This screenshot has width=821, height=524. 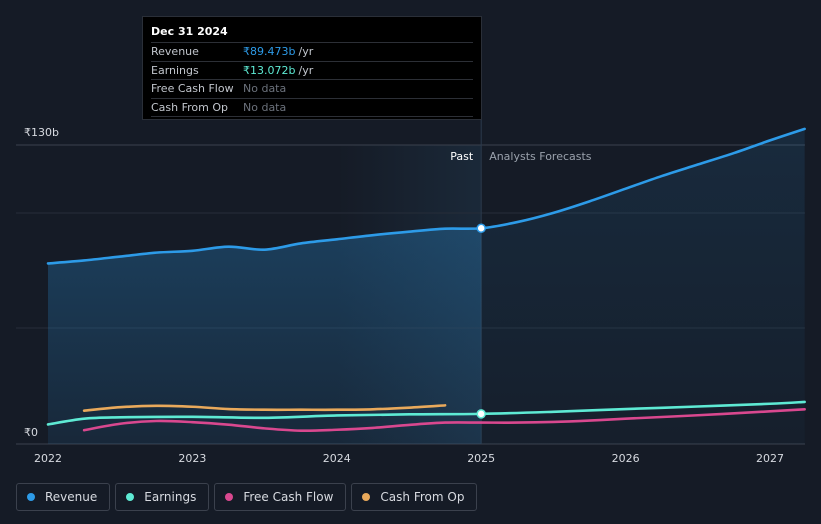 What do you see at coordinates (312, 107) in the screenshot?
I see `tooltip-row-cash-from-op: Cash From Op No data` at bounding box center [312, 107].